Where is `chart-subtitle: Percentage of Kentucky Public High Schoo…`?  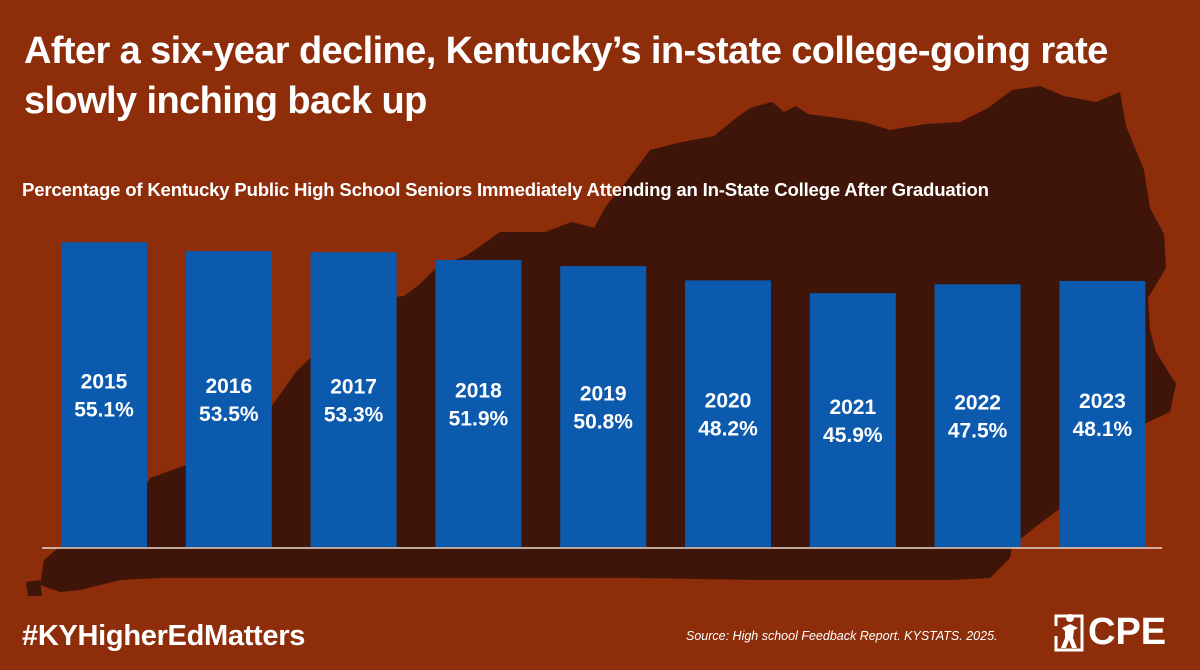 chart-subtitle: Percentage of Kentucky Public High Schoo… is located at coordinates (505, 189).